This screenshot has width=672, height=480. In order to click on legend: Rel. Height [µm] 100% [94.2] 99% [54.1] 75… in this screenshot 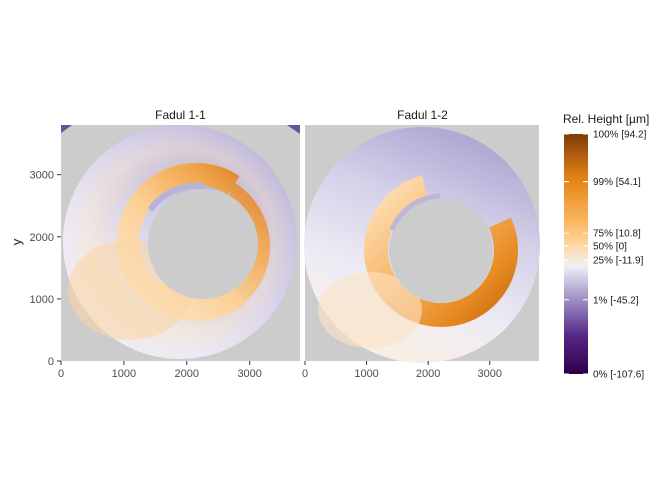, I will do `click(606, 246)`.